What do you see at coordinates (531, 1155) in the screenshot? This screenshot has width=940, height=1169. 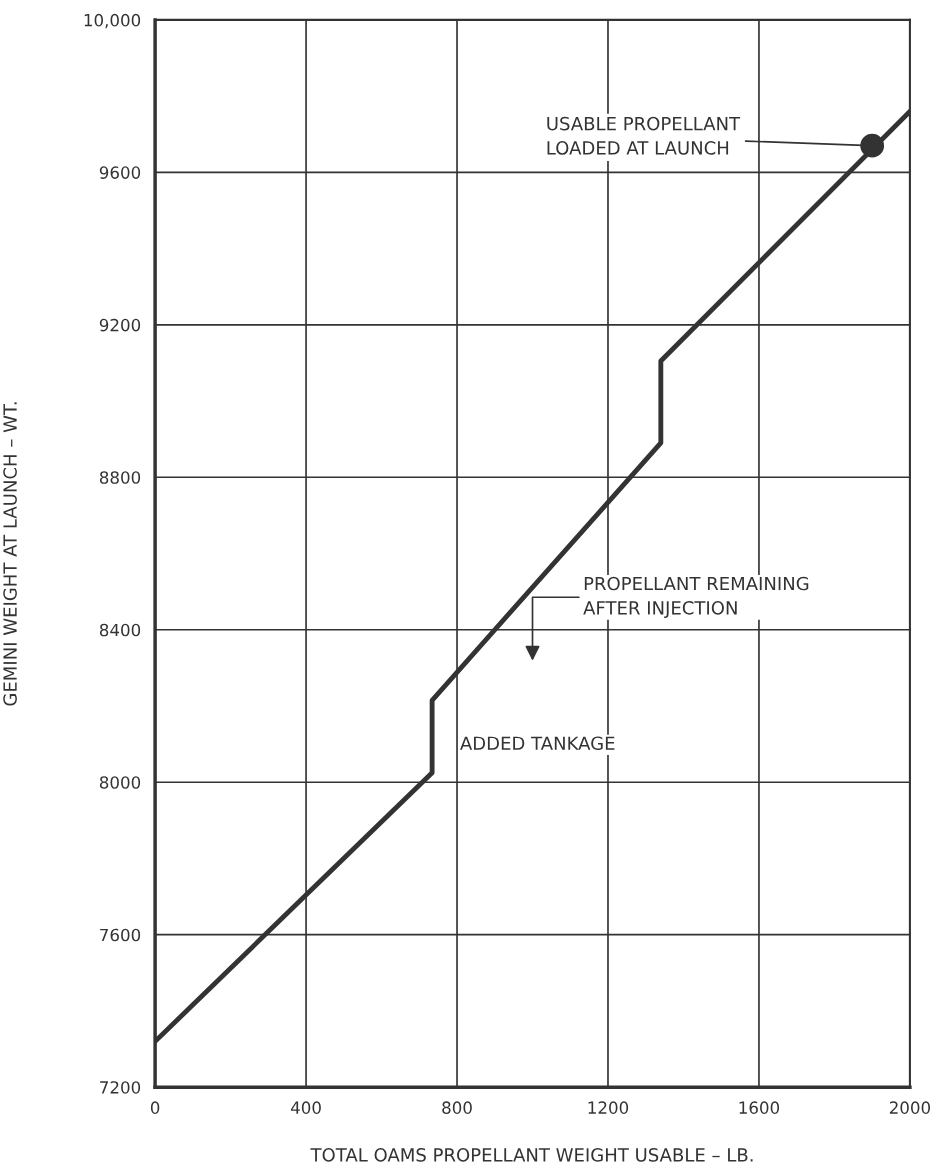 I see `x-axis-title: TOTAL OAMS PROPELLANT WEIGHT USABLE – LB.` at bounding box center [531, 1155].